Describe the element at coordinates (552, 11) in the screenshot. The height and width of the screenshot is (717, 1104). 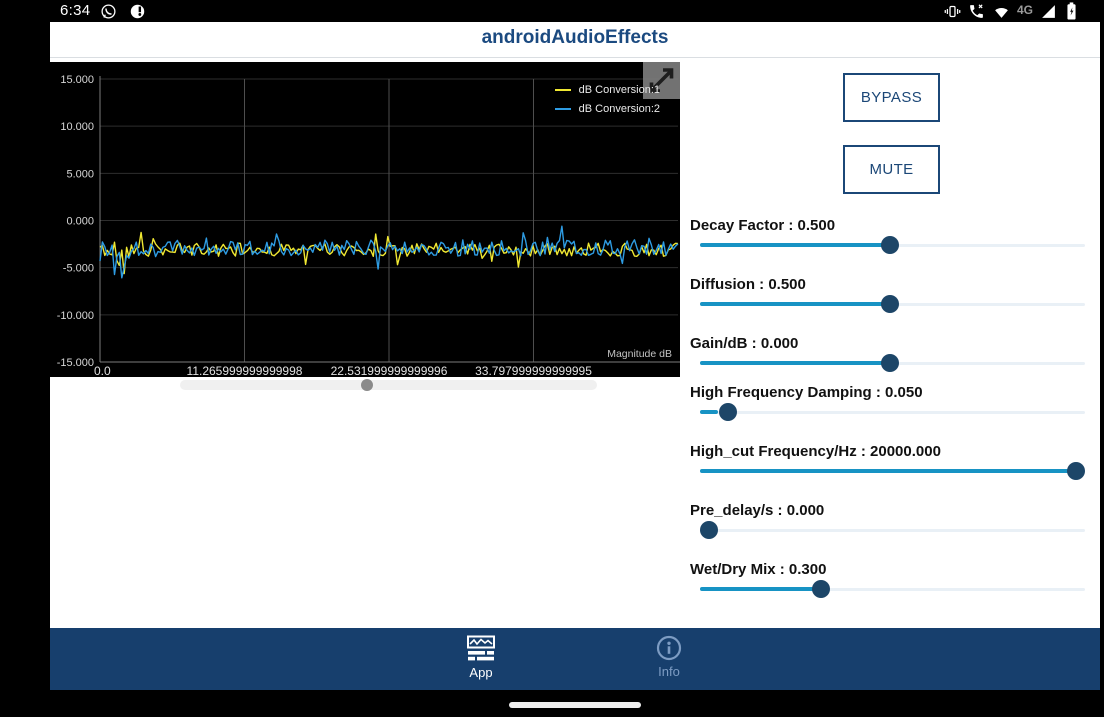
I see `status-bar: 6:34 4G` at that location.